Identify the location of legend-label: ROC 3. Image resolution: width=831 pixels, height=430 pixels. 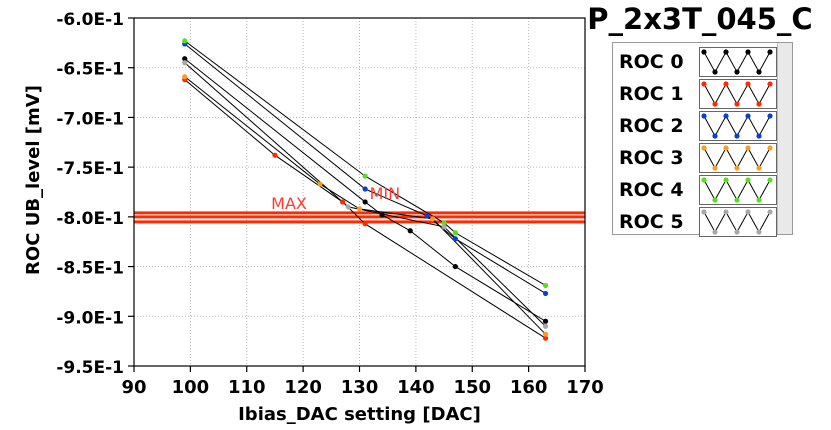
(651, 158).